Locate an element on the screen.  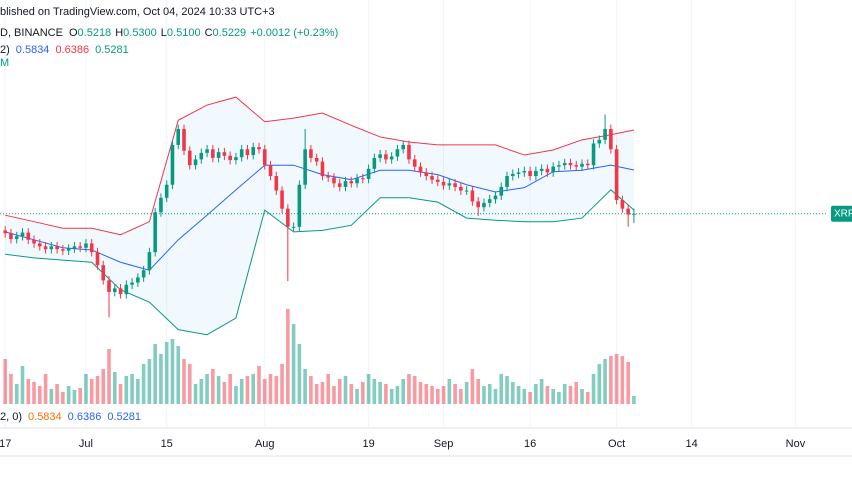
indicator-legend: 2) 0.5834 0.6386 0.5281 is located at coordinates (64, 50).